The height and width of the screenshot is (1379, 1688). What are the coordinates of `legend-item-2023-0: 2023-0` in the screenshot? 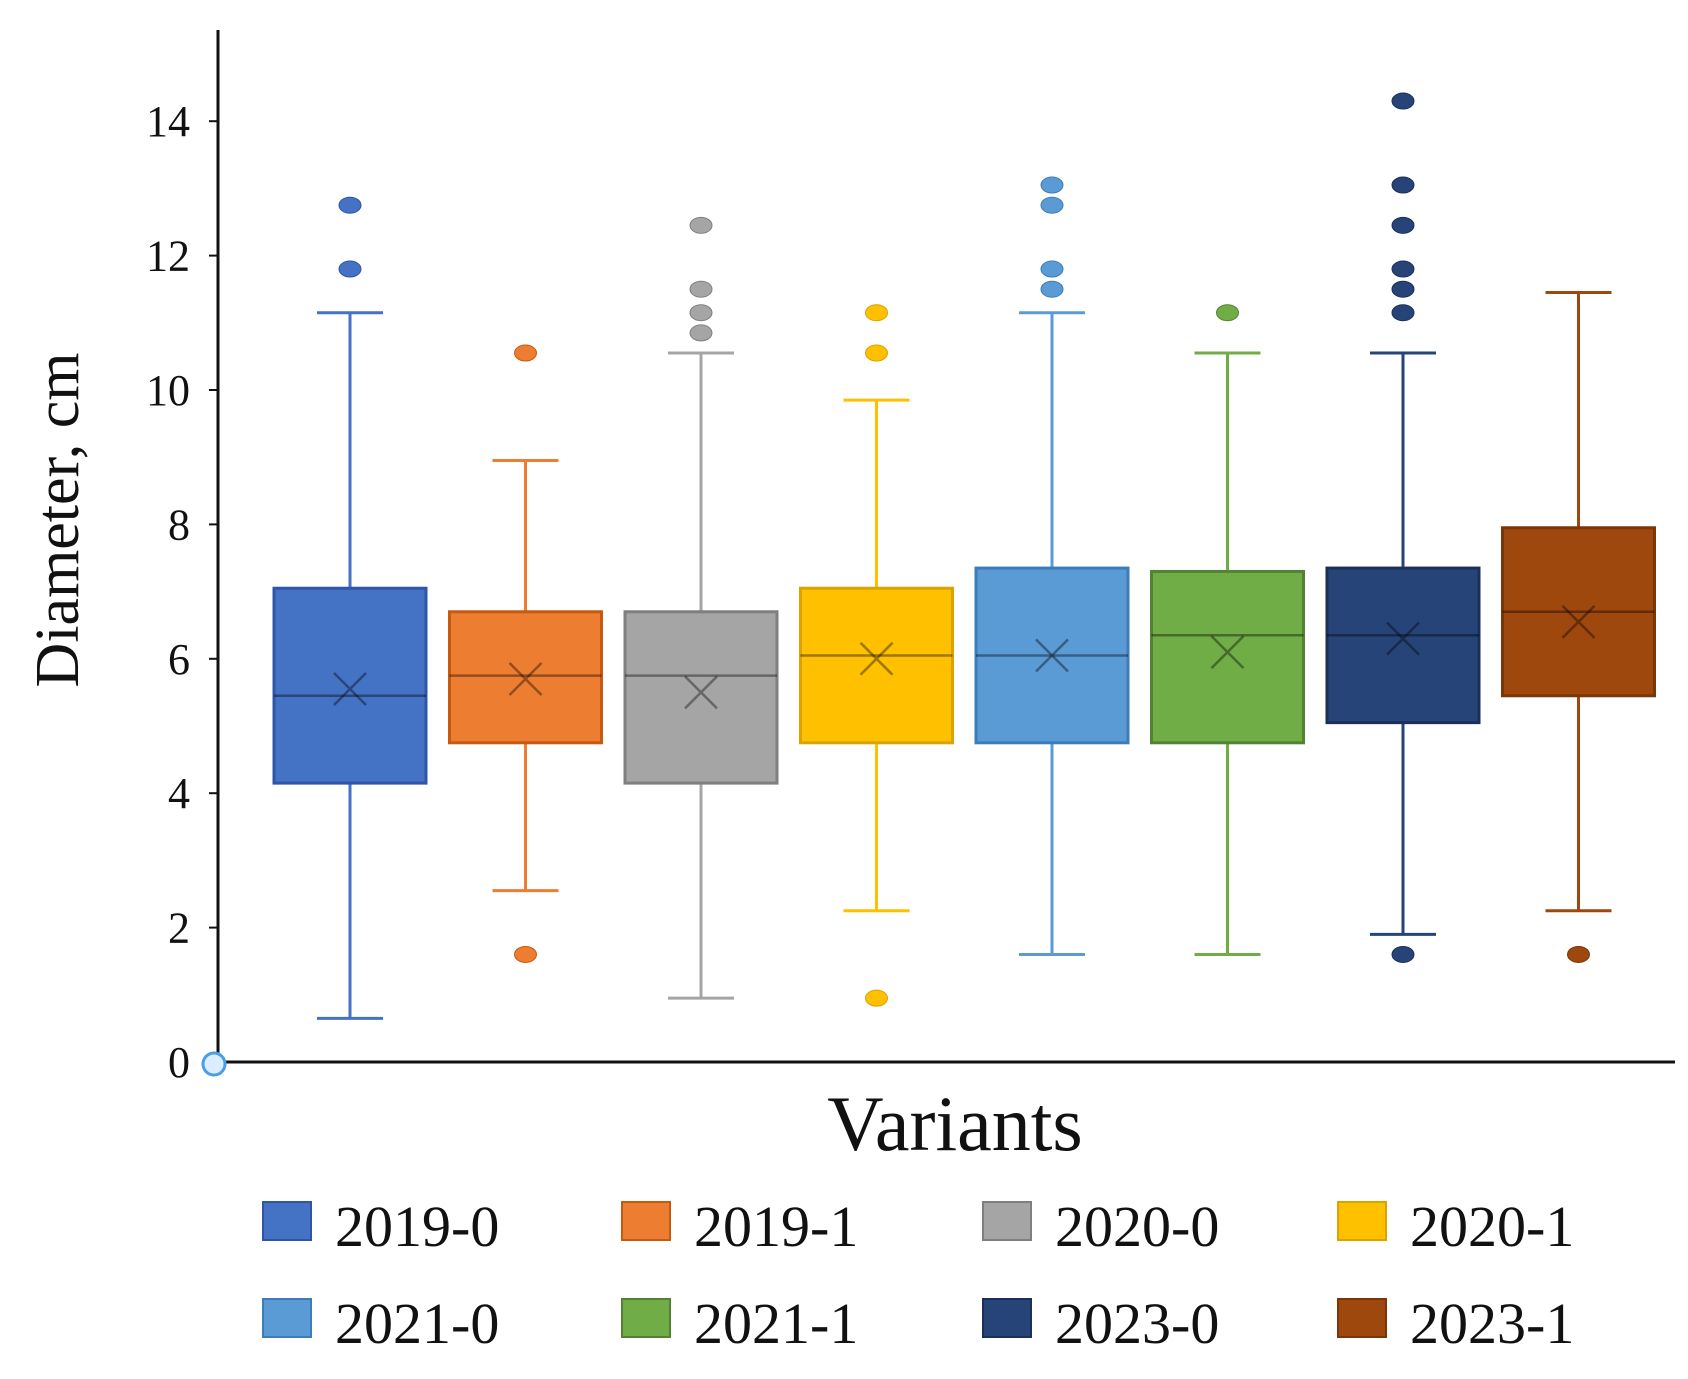 It's located at (1100, 1323).